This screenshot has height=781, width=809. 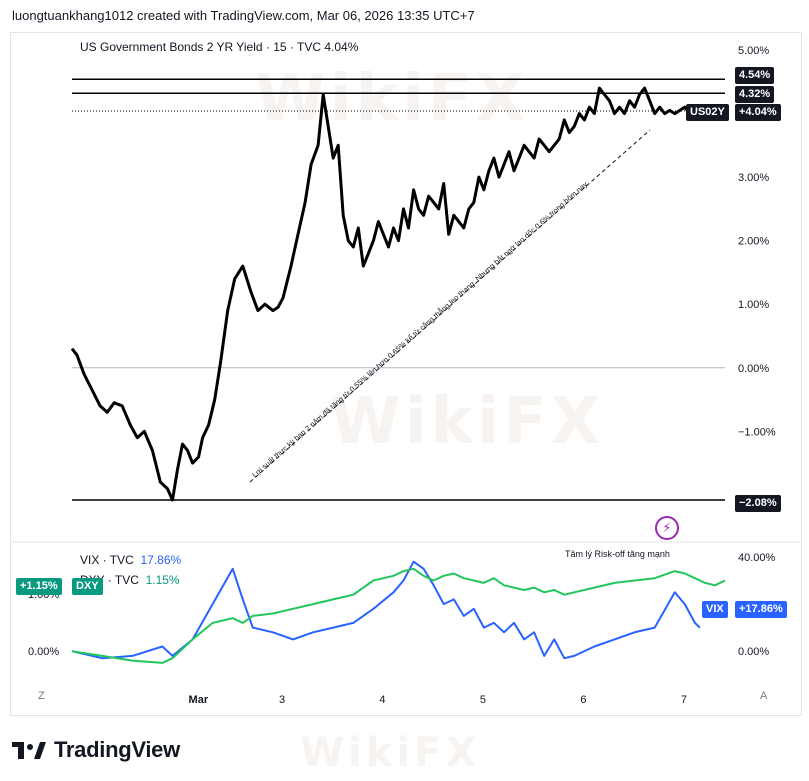 I want to click on last-price-badge: +4.04%, so click(x=758, y=112).